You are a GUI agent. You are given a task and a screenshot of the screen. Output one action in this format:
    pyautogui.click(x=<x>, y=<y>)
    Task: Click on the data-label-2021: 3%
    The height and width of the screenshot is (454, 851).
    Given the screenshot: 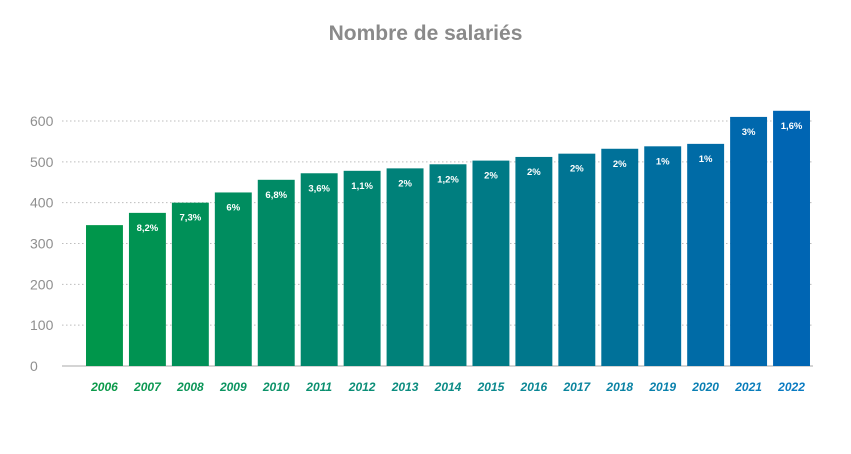 What is the action you would take?
    pyautogui.click(x=749, y=132)
    